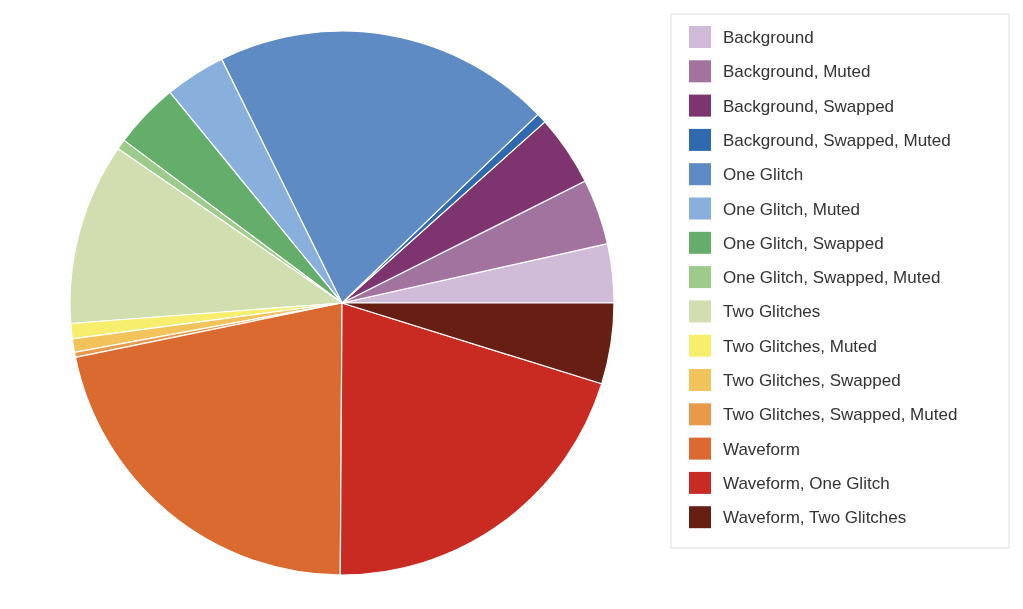  I want to click on legend-label: One Glitch, Swapped, so click(803, 243).